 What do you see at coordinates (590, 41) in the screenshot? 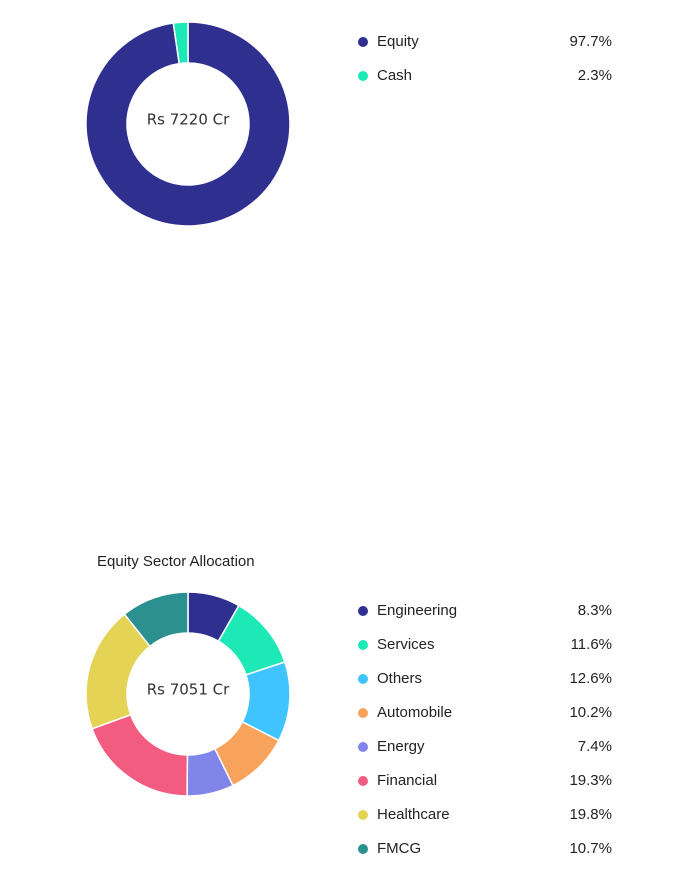
I see `legend-value: 97.7%` at bounding box center [590, 41].